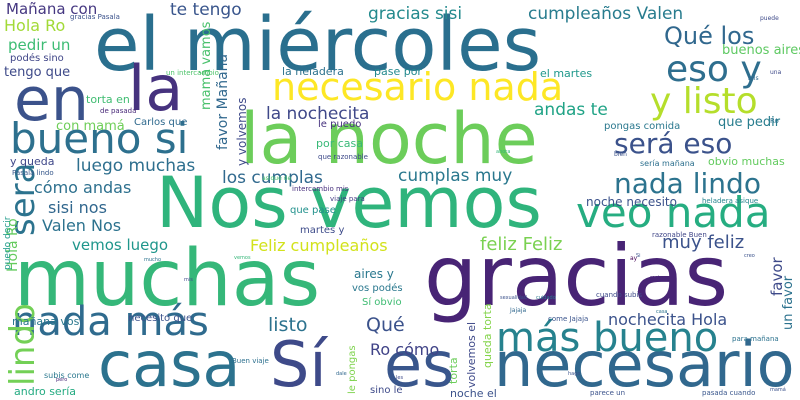 This screenshot has height=400, width=800. Describe the element at coordinates (288, 325) in the screenshot. I see `cloud-word: listo` at that location.